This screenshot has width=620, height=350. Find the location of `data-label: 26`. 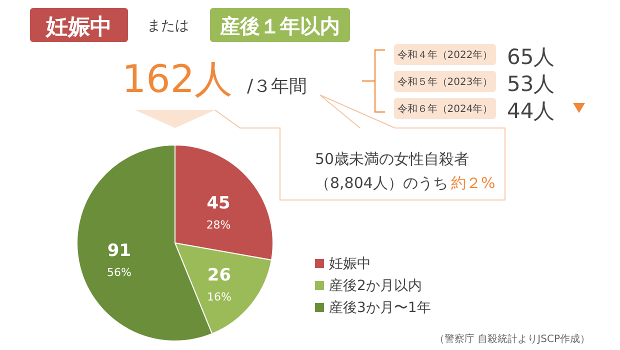

data-label: 26 is located at coordinates (219, 276).